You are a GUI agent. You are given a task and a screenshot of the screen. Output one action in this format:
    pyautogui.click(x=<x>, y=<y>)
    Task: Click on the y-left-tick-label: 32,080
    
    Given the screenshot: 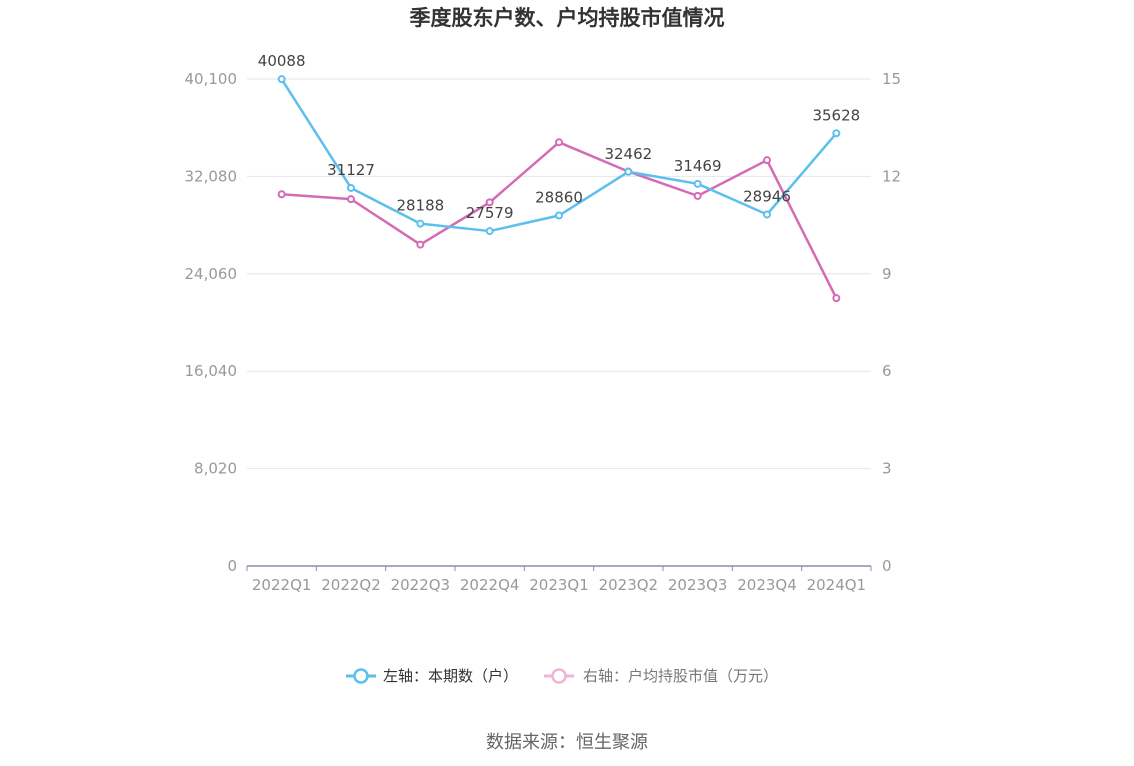 What is the action you would take?
    pyautogui.click(x=211, y=176)
    